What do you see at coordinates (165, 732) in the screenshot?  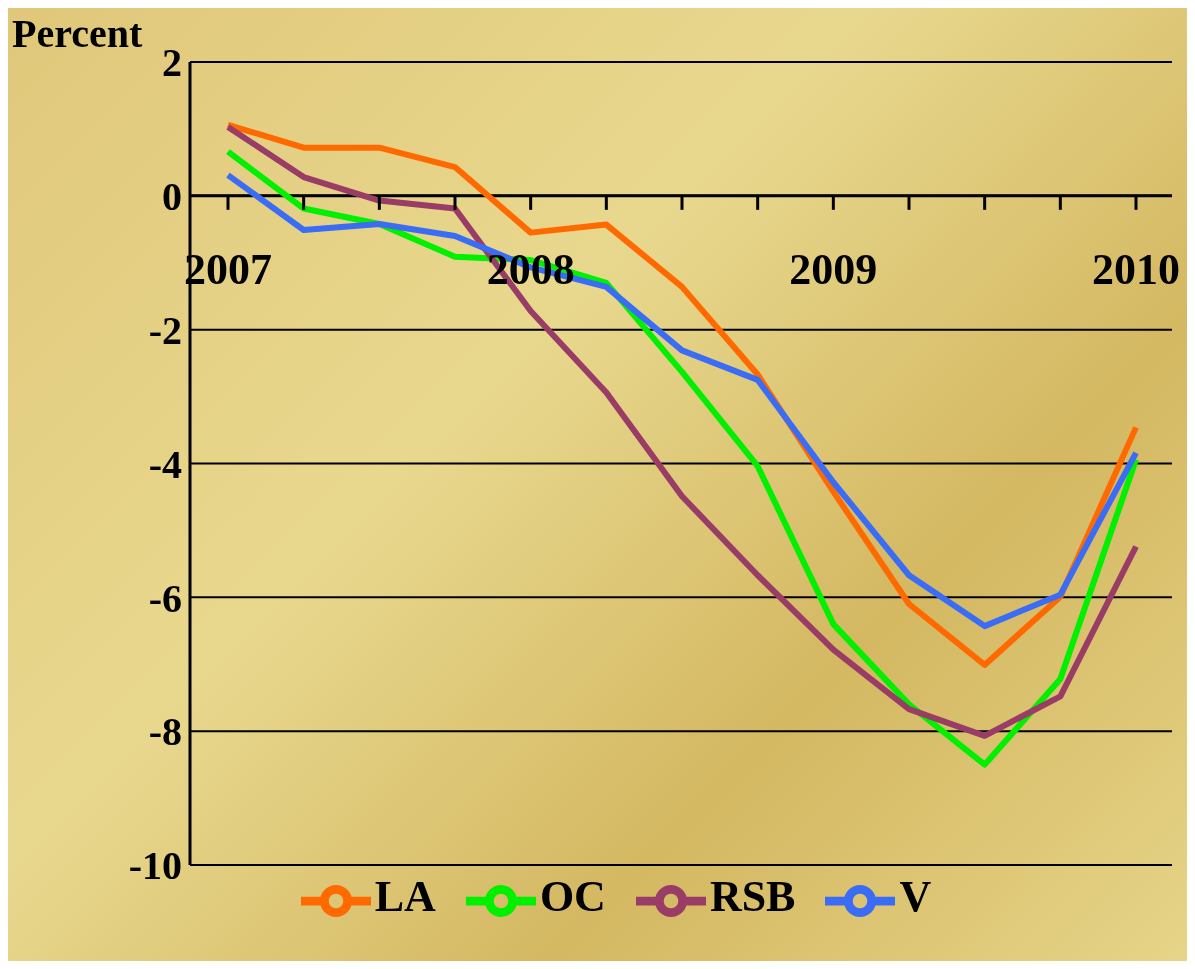 I see `y-tick-label: -8` at bounding box center [165, 732].